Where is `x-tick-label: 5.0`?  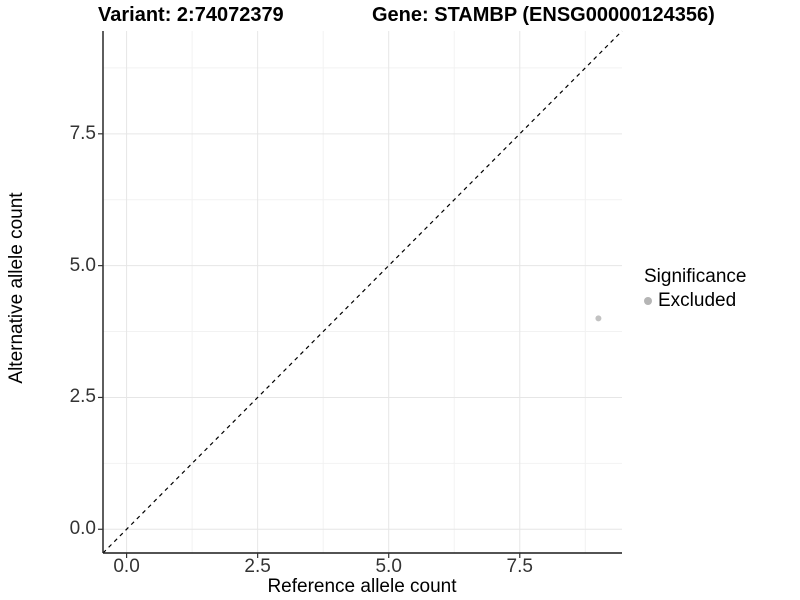
x-tick-label: 5.0 is located at coordinates (388, 566).